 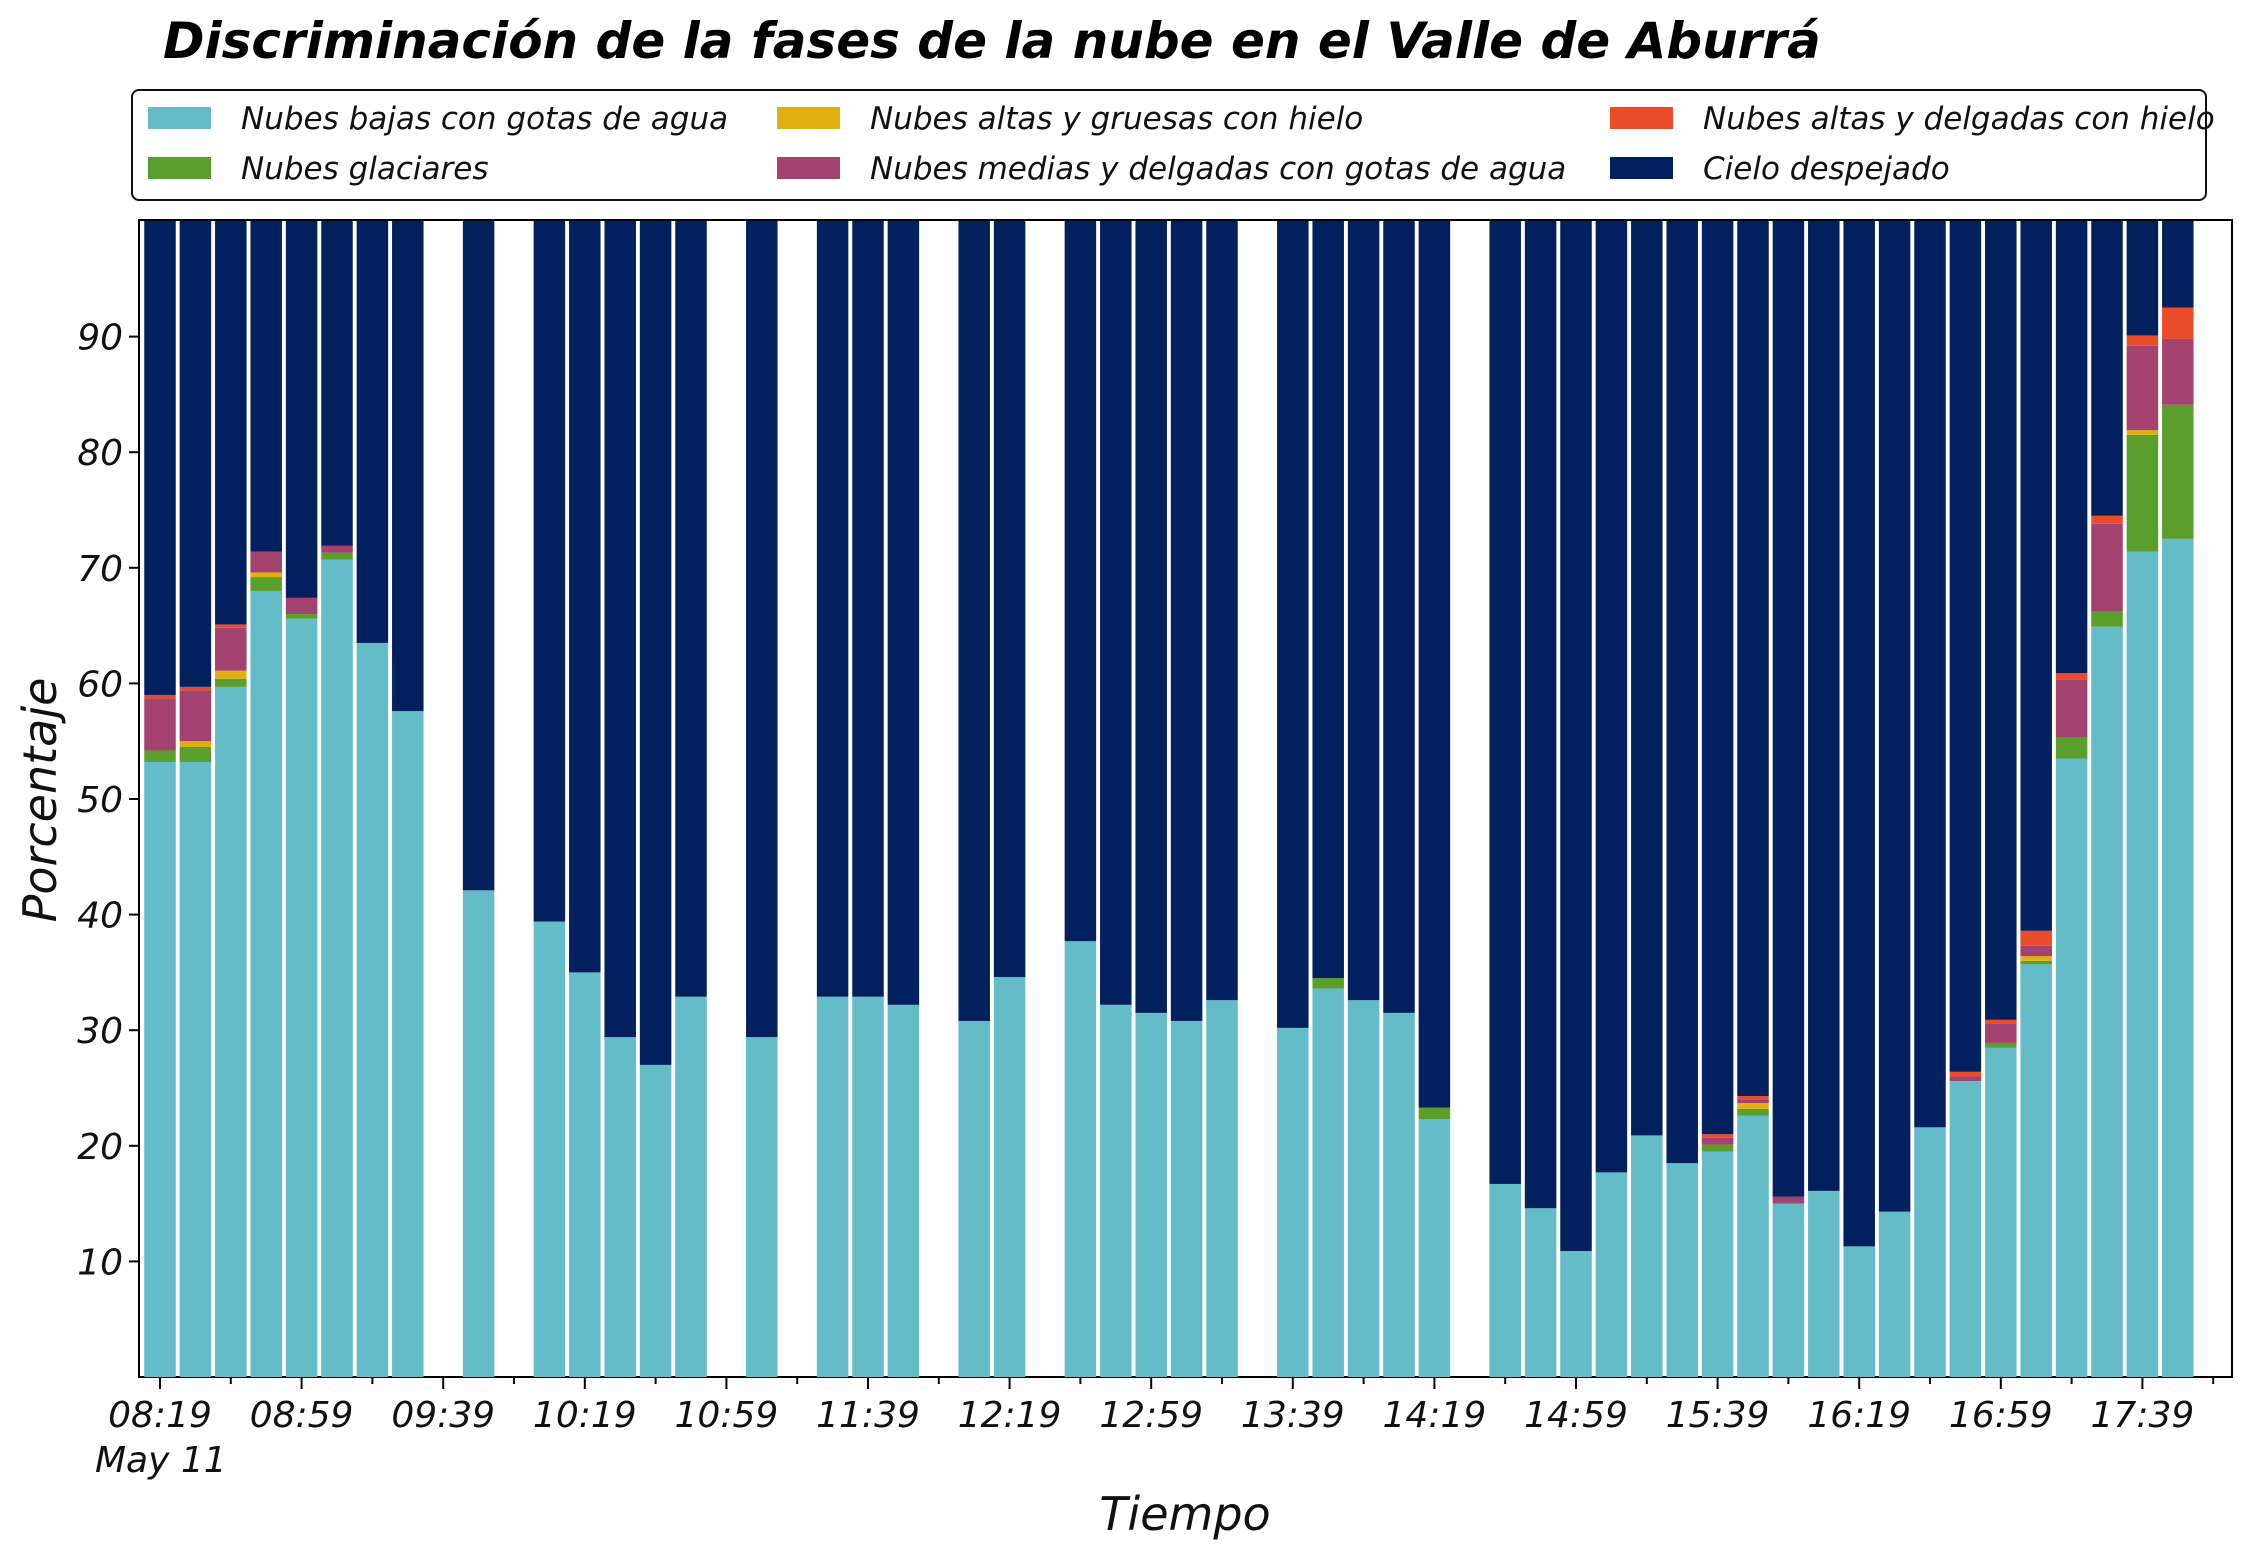 I want to click on y-tick-label-70: 70, so click(x=100, y=569).